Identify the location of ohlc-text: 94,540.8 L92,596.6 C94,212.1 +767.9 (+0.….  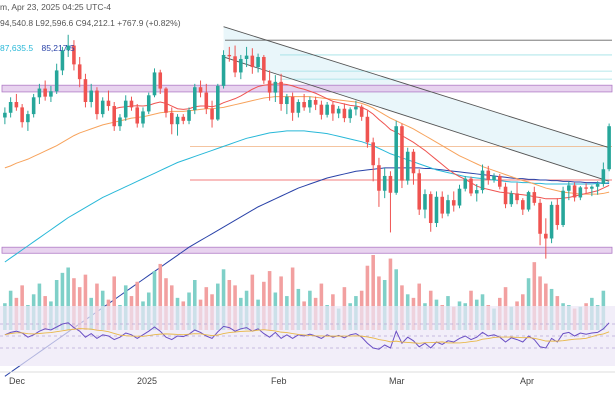
(90, 23).